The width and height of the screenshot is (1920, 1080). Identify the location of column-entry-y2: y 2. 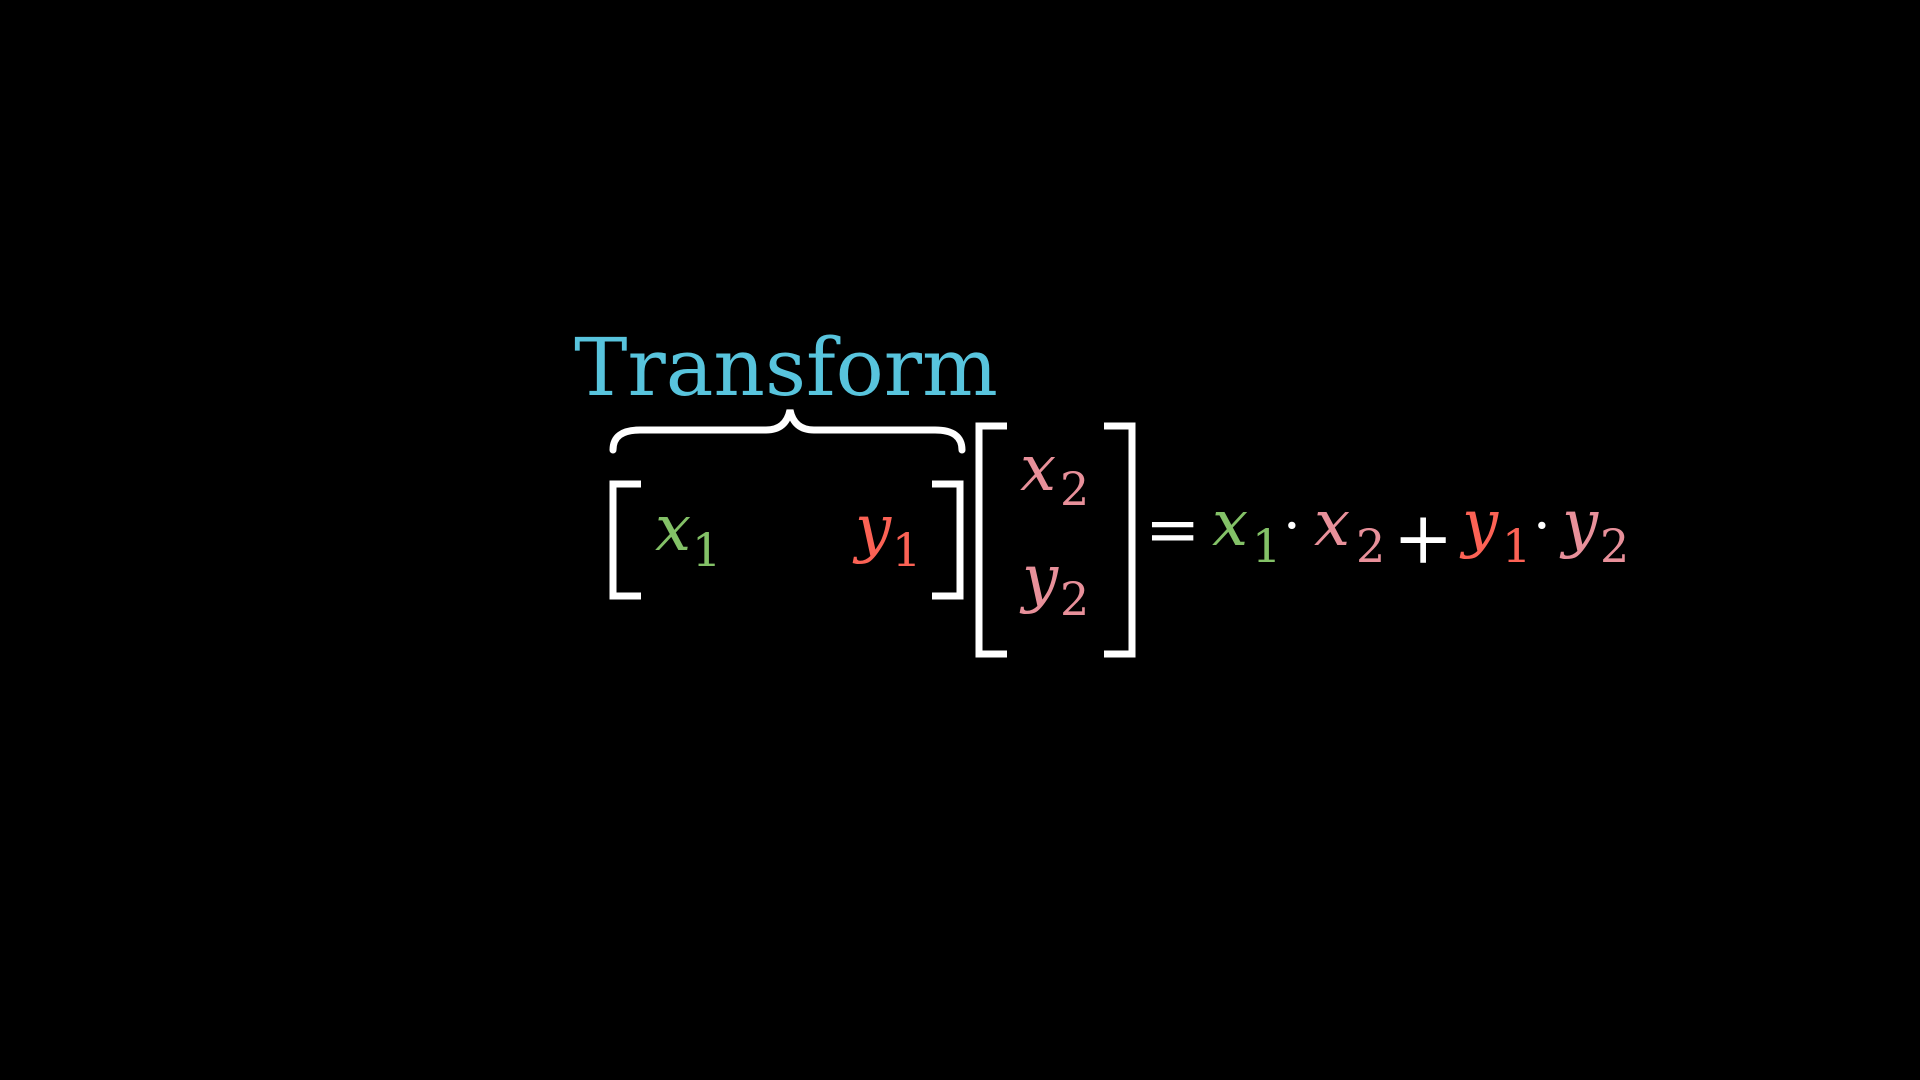
(1054, 584).